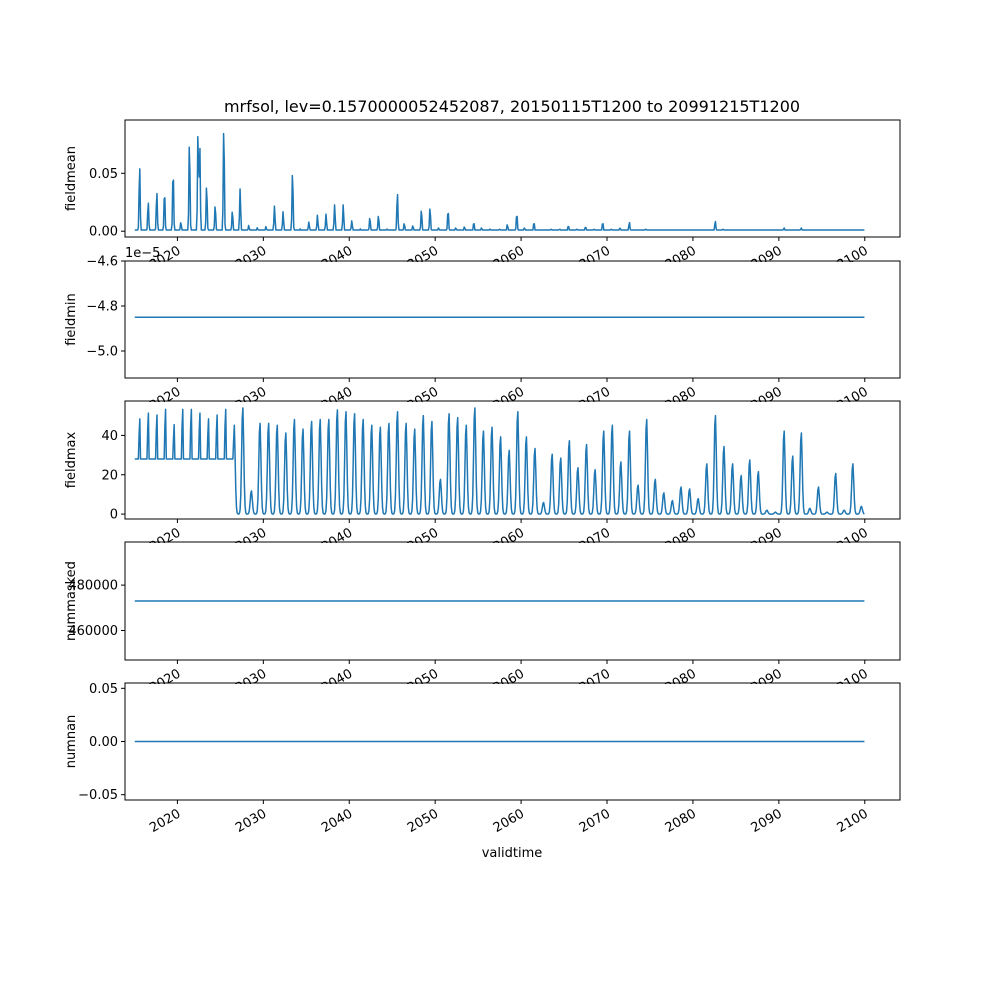  Describe the element at coordinates (512, 853) in the screenshot. I see `x-axis-label: validtime` at that location.